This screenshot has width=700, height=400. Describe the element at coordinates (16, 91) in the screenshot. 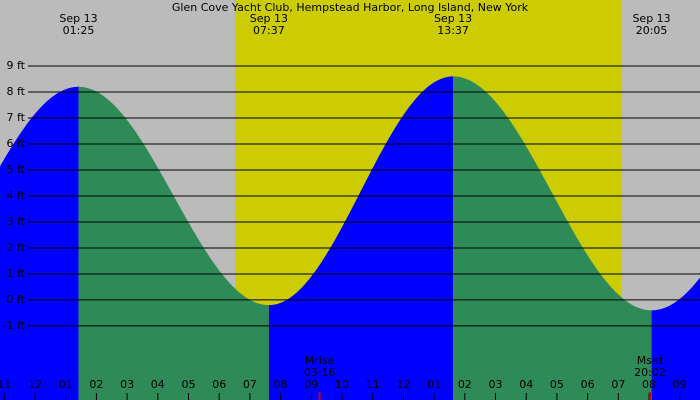

I see `y-tick-label: 8 ft` at that location.